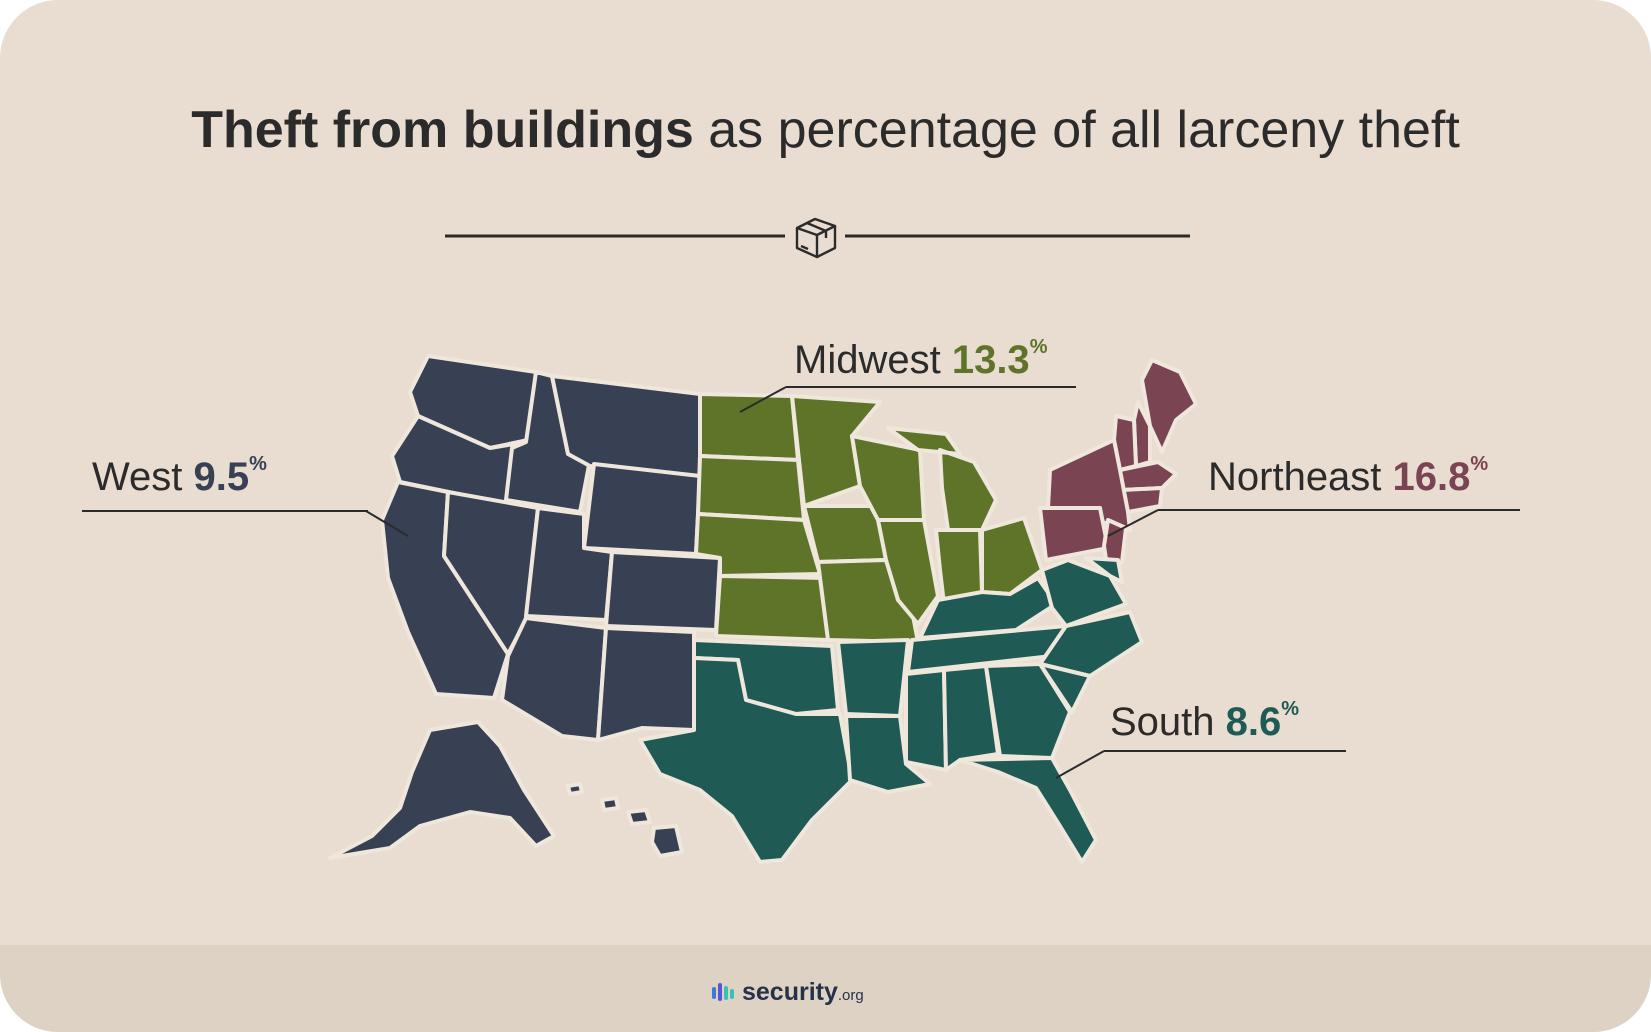  What do you see at coordinates (746, 760) in the screenshot?
I see `state-texas` at bounding box center [746, 760].